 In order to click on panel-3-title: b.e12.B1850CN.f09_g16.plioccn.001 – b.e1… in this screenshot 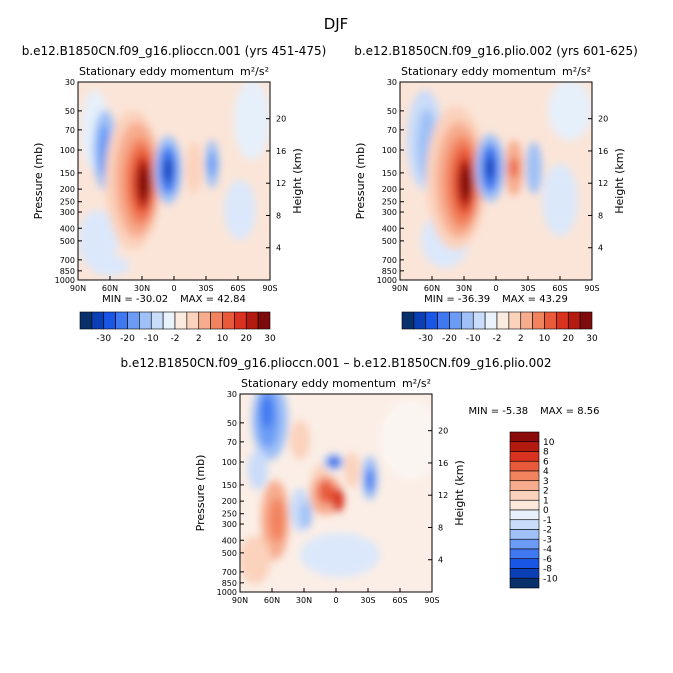, I will do `click(336, 363)`.